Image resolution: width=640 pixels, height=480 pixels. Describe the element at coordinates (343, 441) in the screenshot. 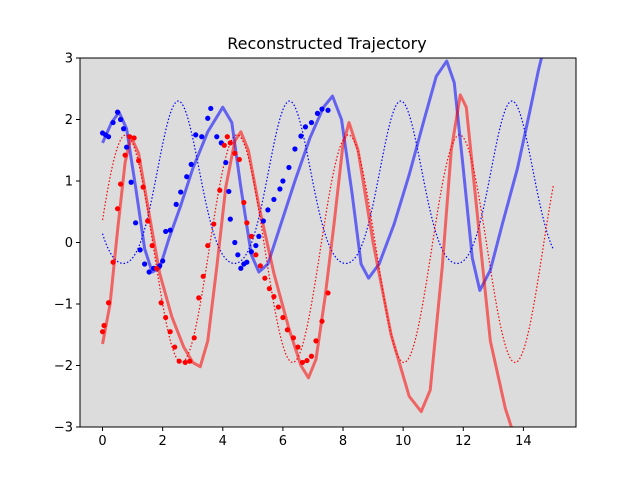

I see `x-tick-label: 8` at that location.